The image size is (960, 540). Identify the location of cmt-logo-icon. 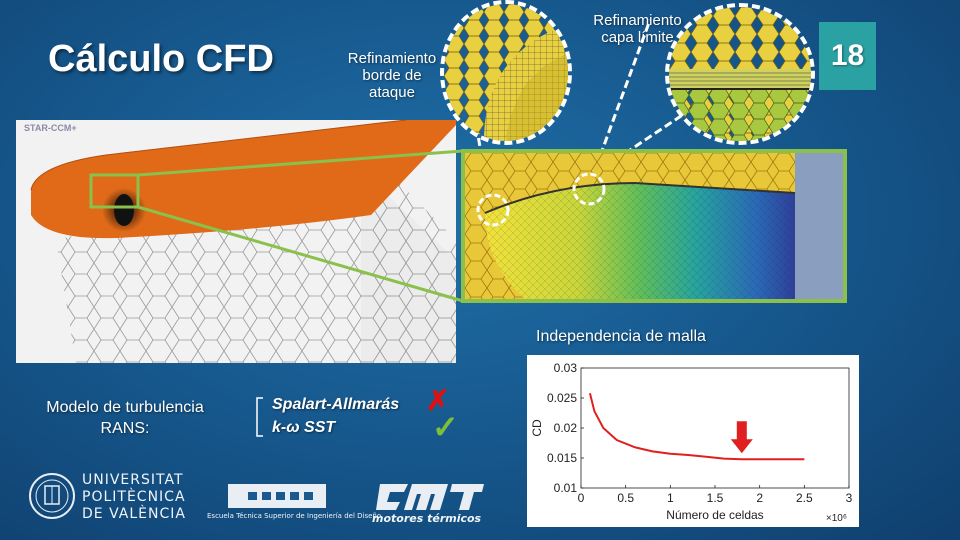
(430, 497).